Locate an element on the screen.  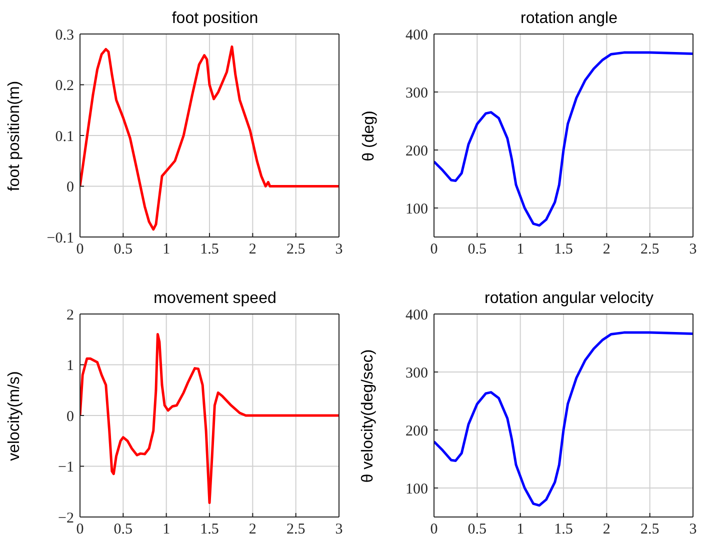
chart-title: rotation angular velocity is located at coordinates (569, 299).